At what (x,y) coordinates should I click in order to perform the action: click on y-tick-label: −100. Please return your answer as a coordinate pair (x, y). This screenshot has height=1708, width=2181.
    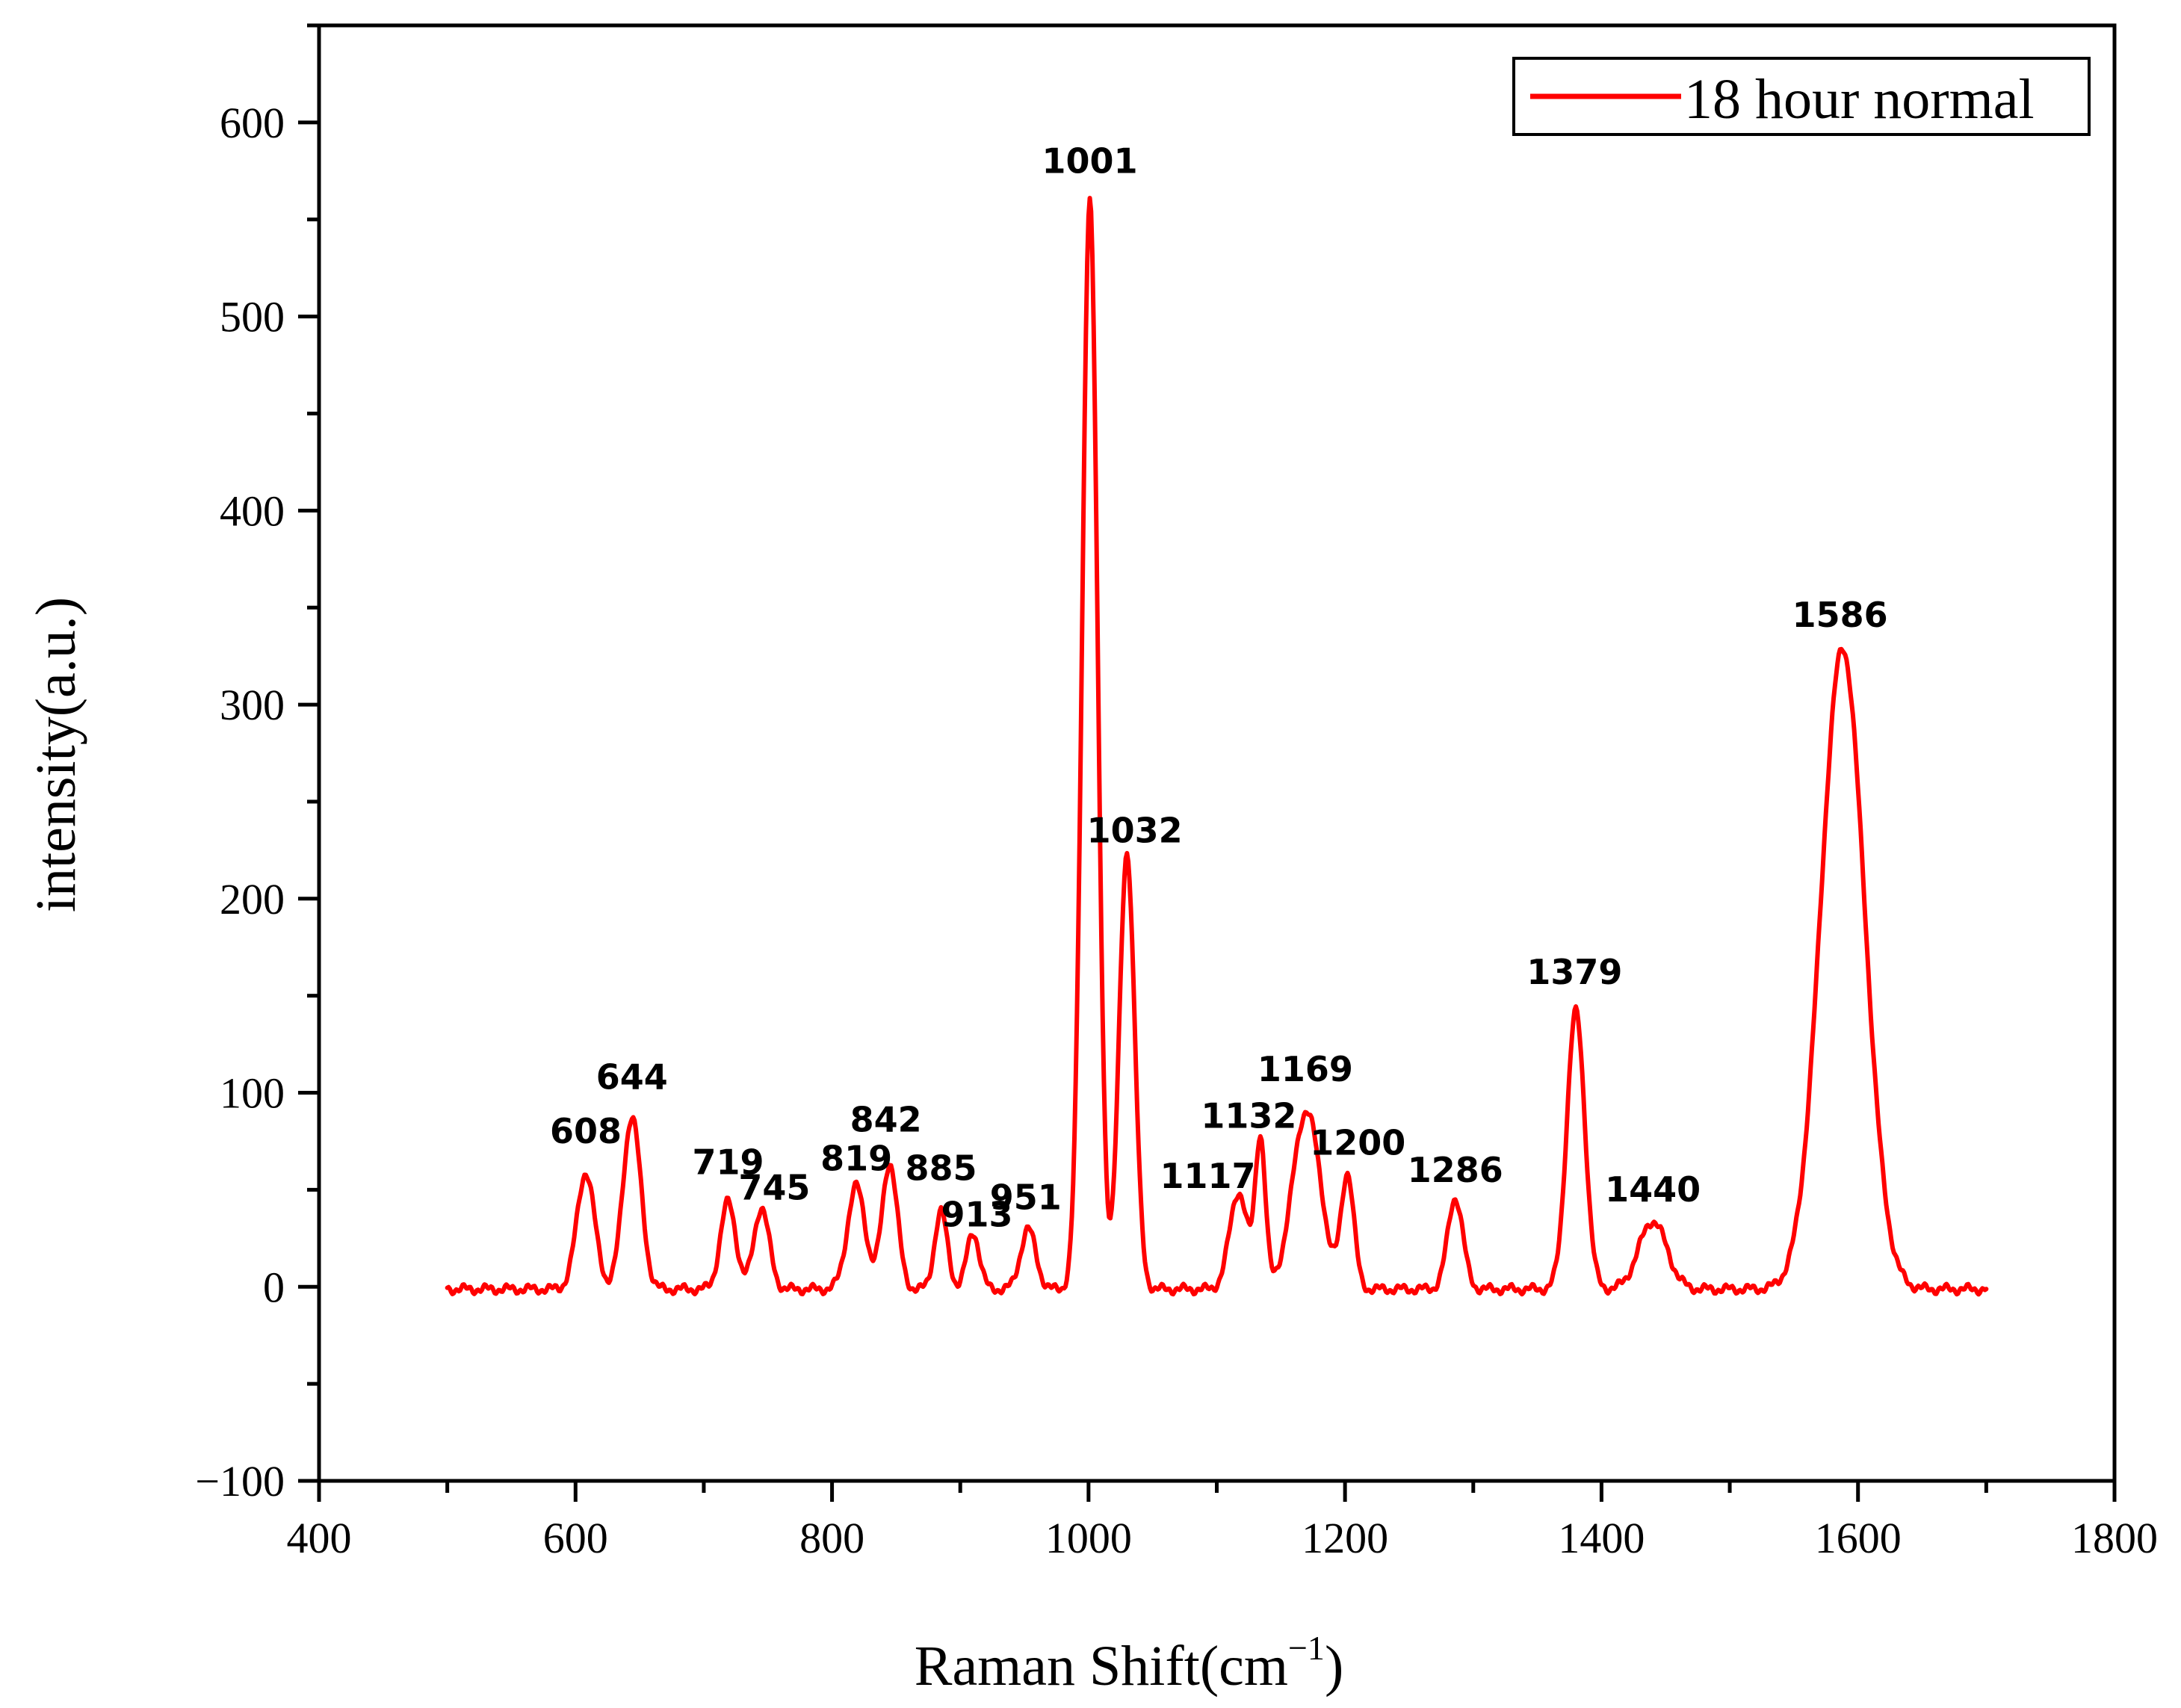
    Looking at the image, I should click on (240, 1481).